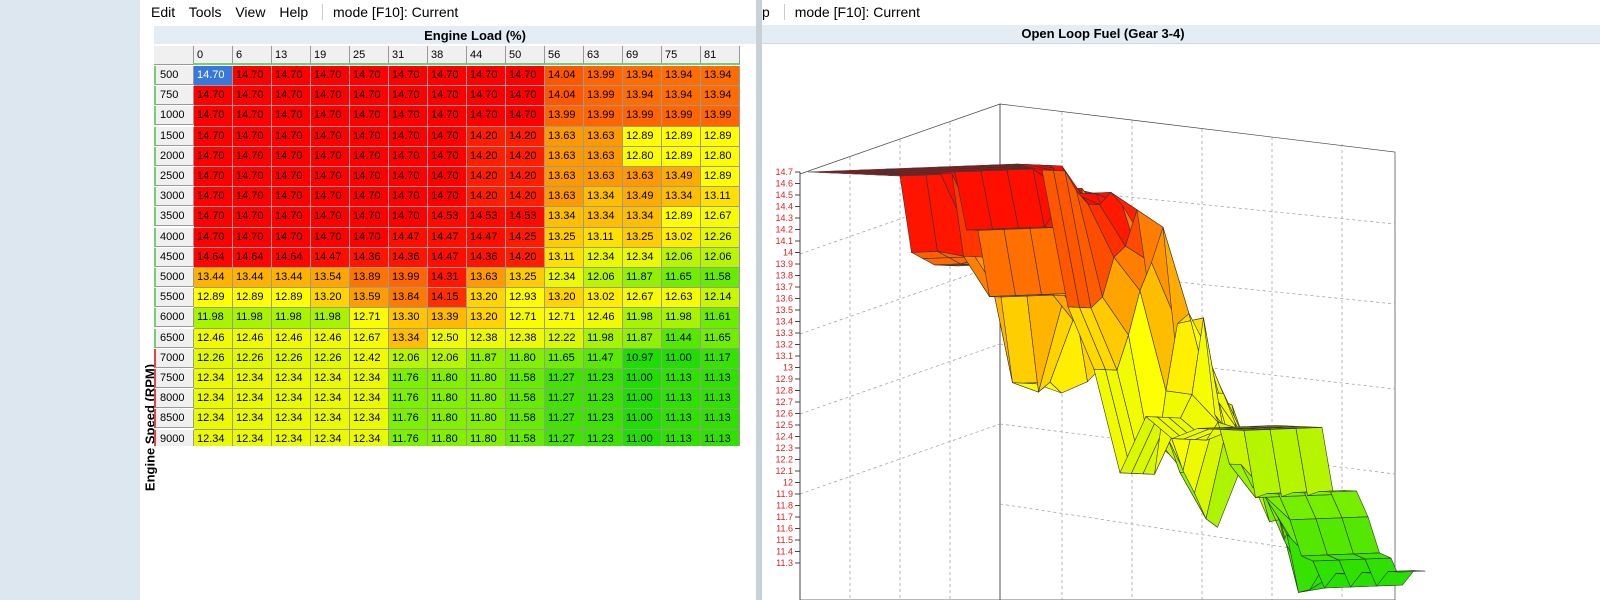  I want to click on table-cell: 11.00, so click(642, 379).